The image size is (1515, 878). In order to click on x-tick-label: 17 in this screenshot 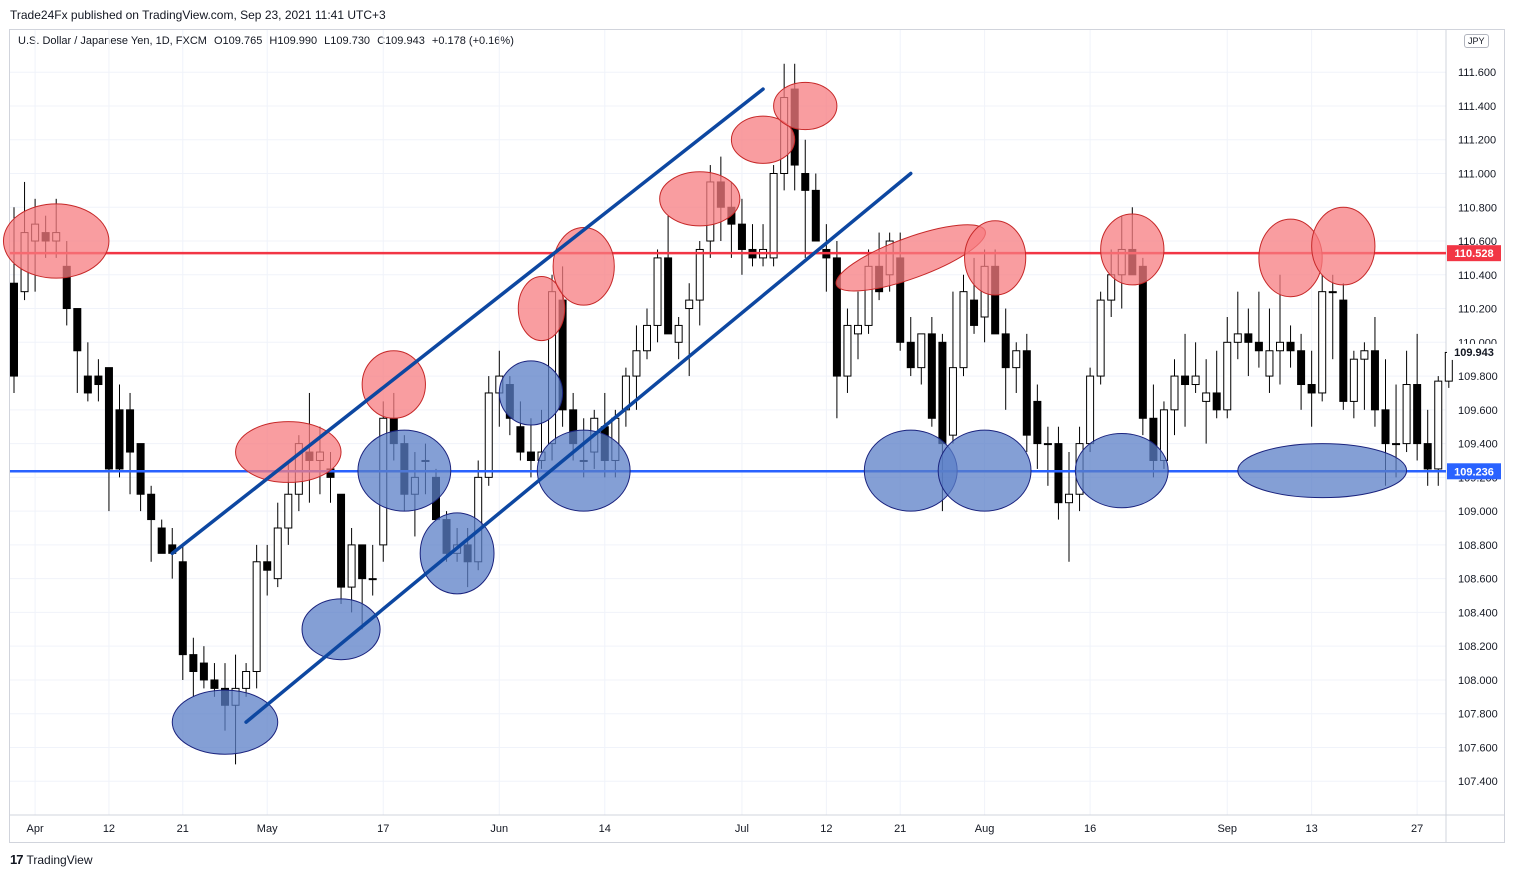, I will do `click(383, 829)`.